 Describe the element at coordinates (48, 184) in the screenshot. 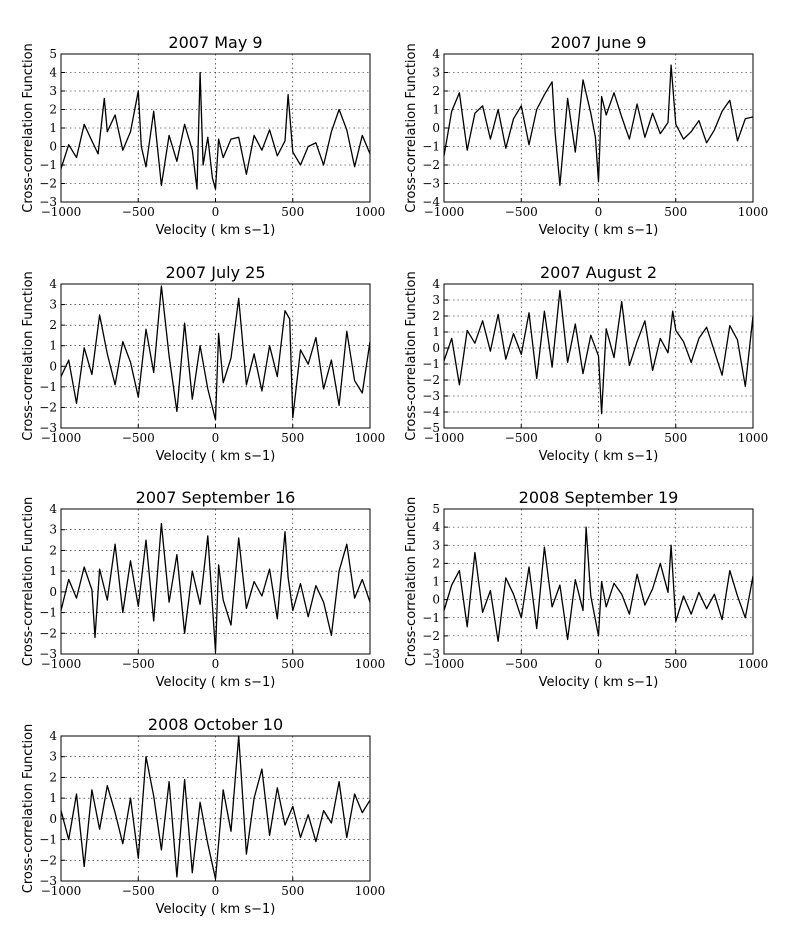

I see `panel-1-y-tick-label: −2` at that location.